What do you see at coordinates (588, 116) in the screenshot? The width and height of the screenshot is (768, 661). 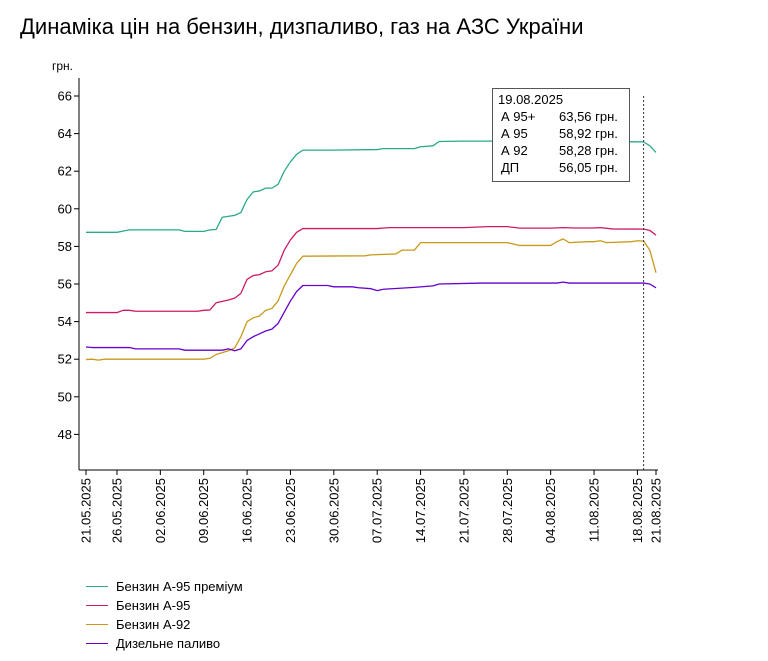 I see `tooltip-value: 63,56 грн.` at bounding box center [588, 116].